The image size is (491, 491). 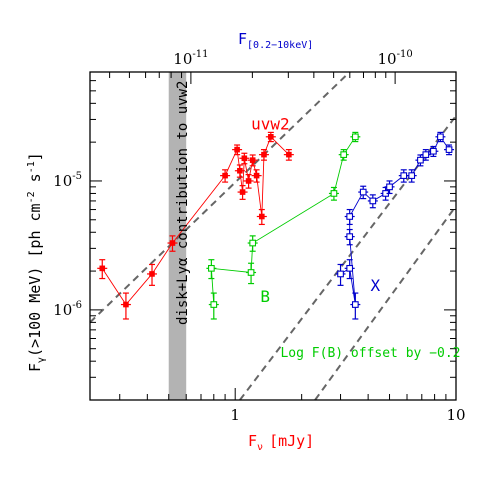 What do you see at coordinates (183, 203) in the screenshot?
I see `band-label: disk+Lyα contribution to uvw2` at bounding box center [183, 203].